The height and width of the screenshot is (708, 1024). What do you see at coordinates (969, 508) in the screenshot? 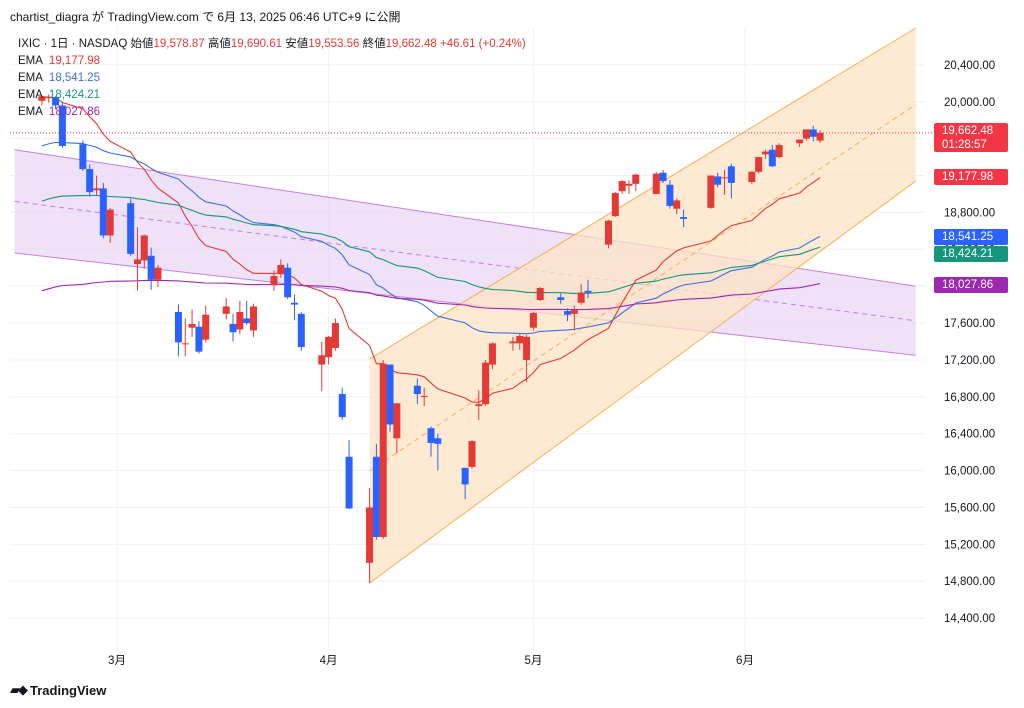
I see `price-tick-label: 15,600.00` at bounding box center [969, 508].